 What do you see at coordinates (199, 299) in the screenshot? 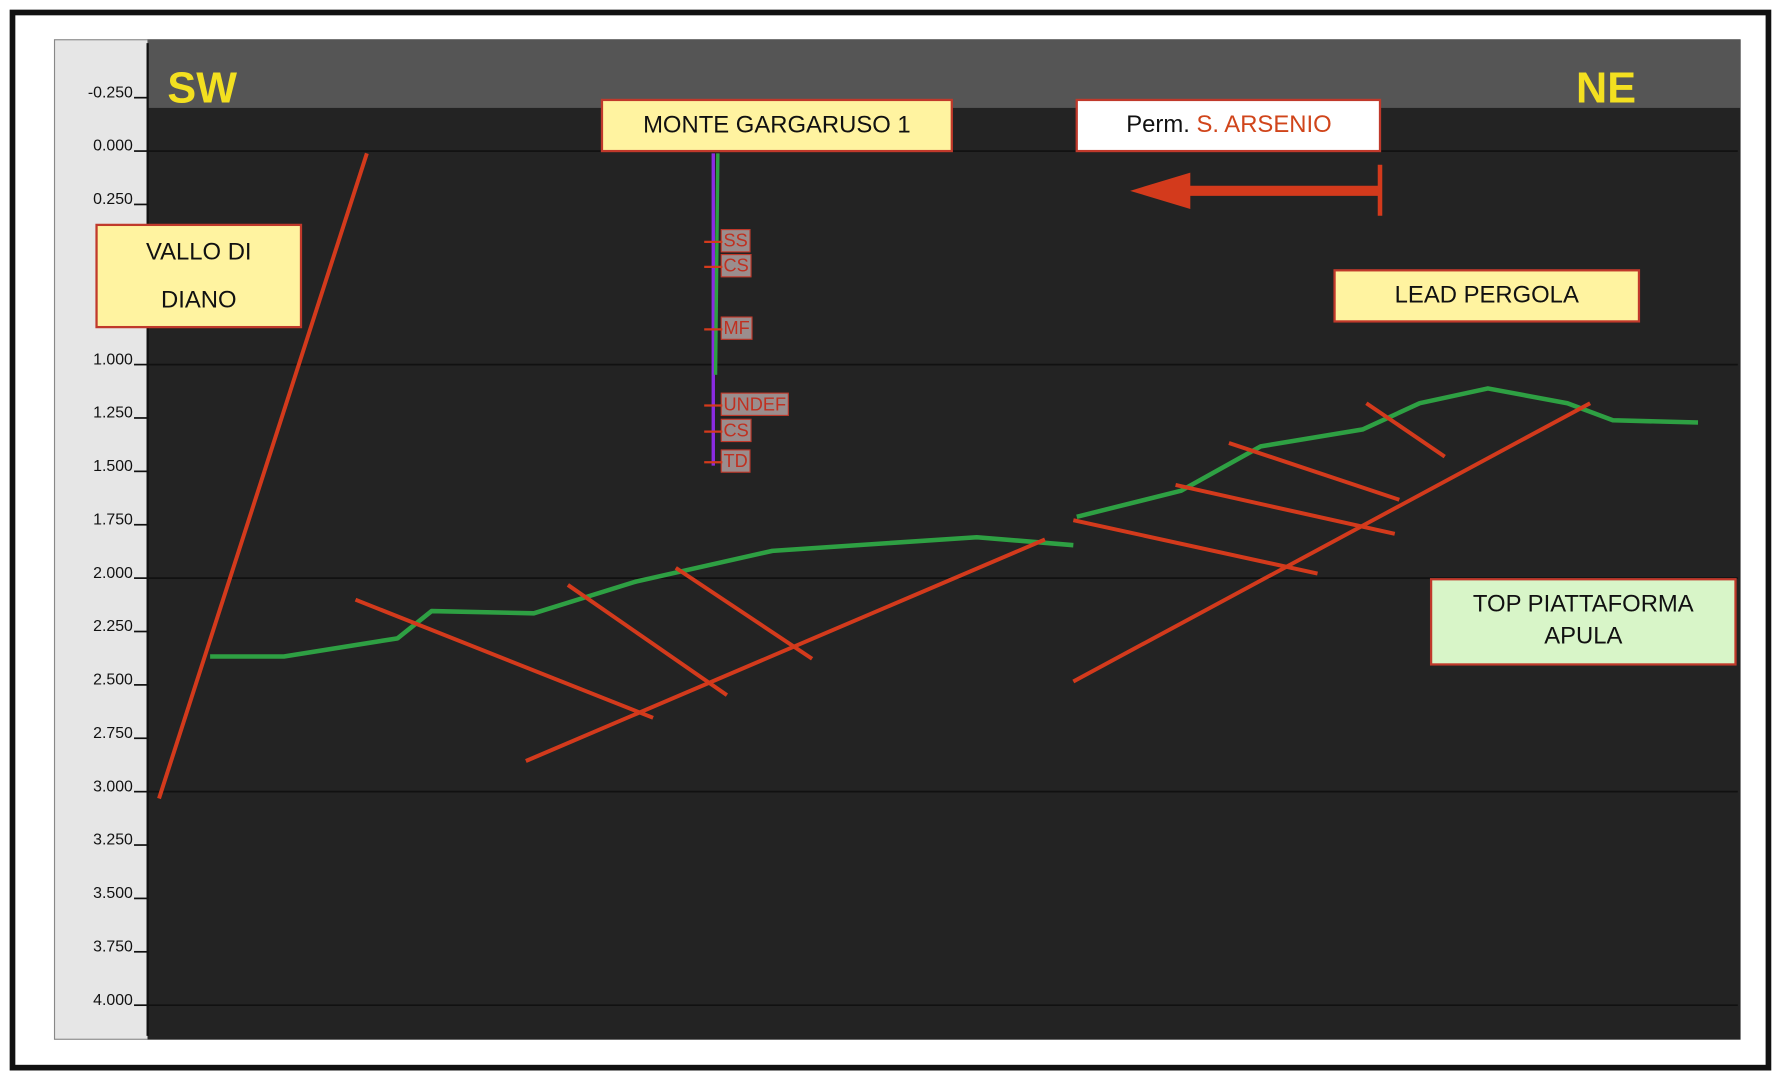
I see `vallo-line: DIANO` at bounding box center [199, 299].